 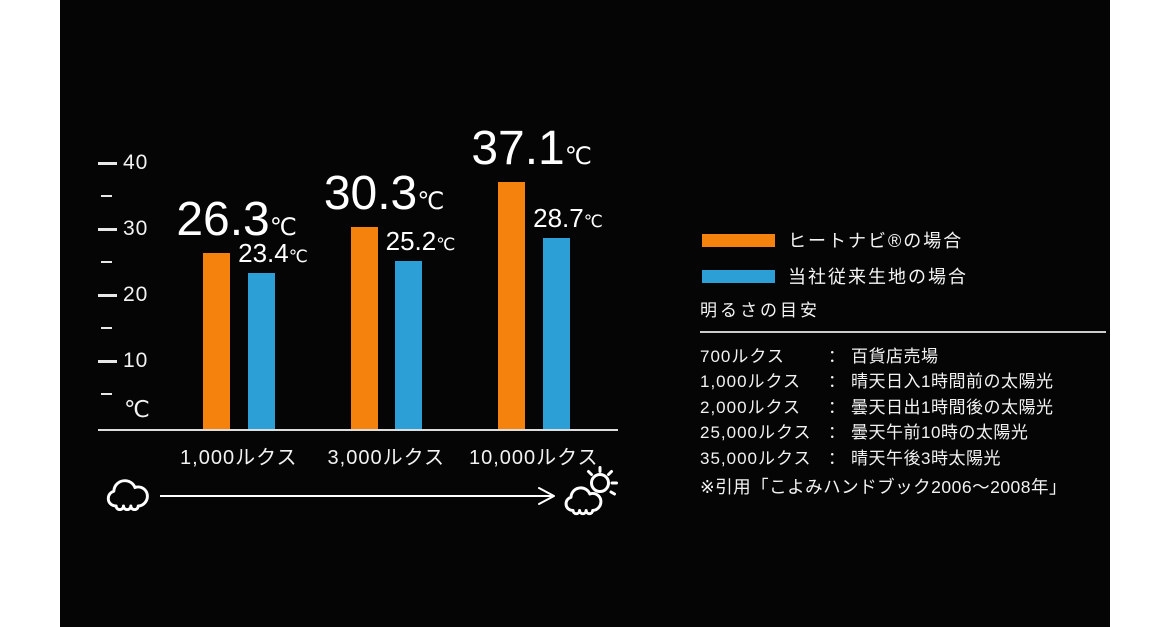 I want to click on y-tick-label: 20, so click(x=136, y=294).